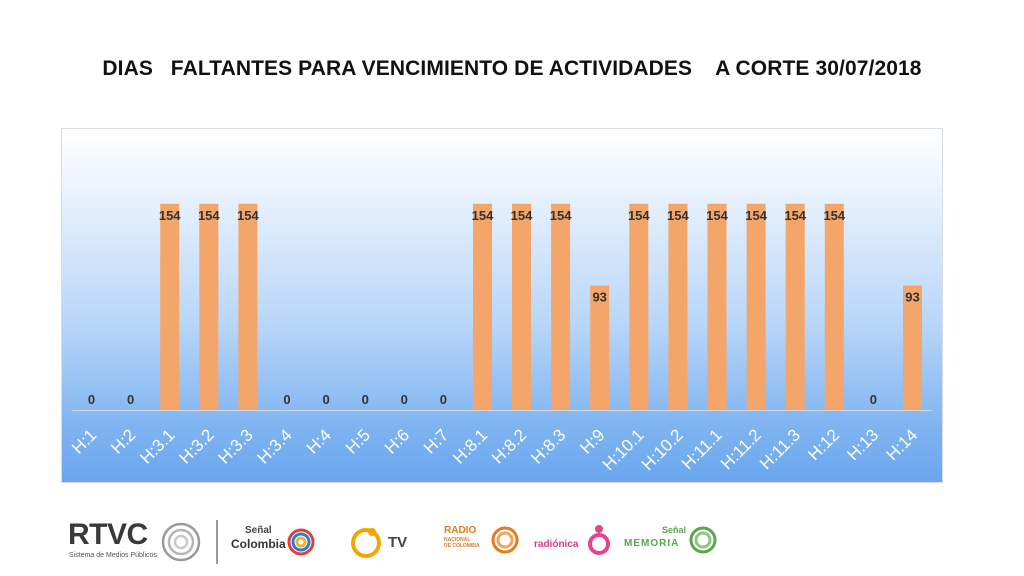 The height and width of the screenshot is (576, 1024). Describe the element at coordinates (599, 540) in the screenshot. I see `radionica-icon` at that location.